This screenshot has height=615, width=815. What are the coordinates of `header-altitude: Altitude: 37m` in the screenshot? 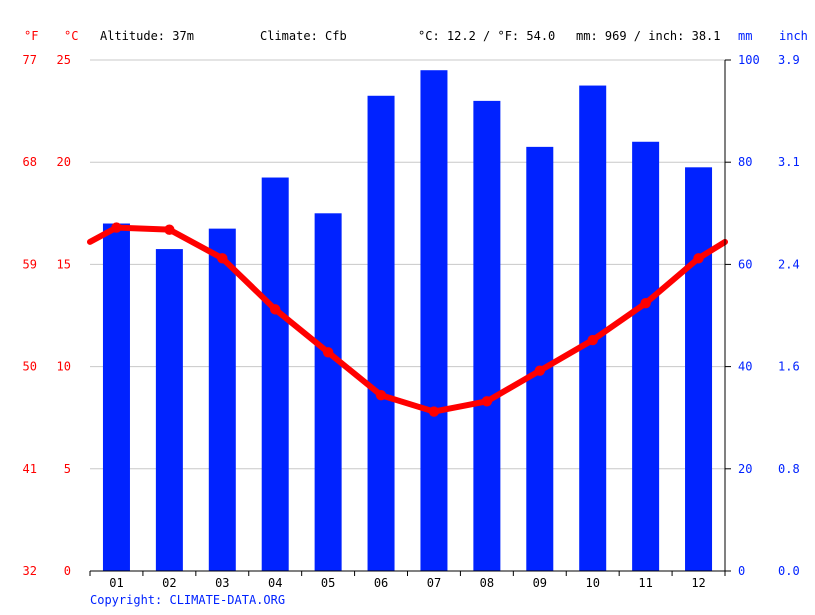 It's located at (147, 36).